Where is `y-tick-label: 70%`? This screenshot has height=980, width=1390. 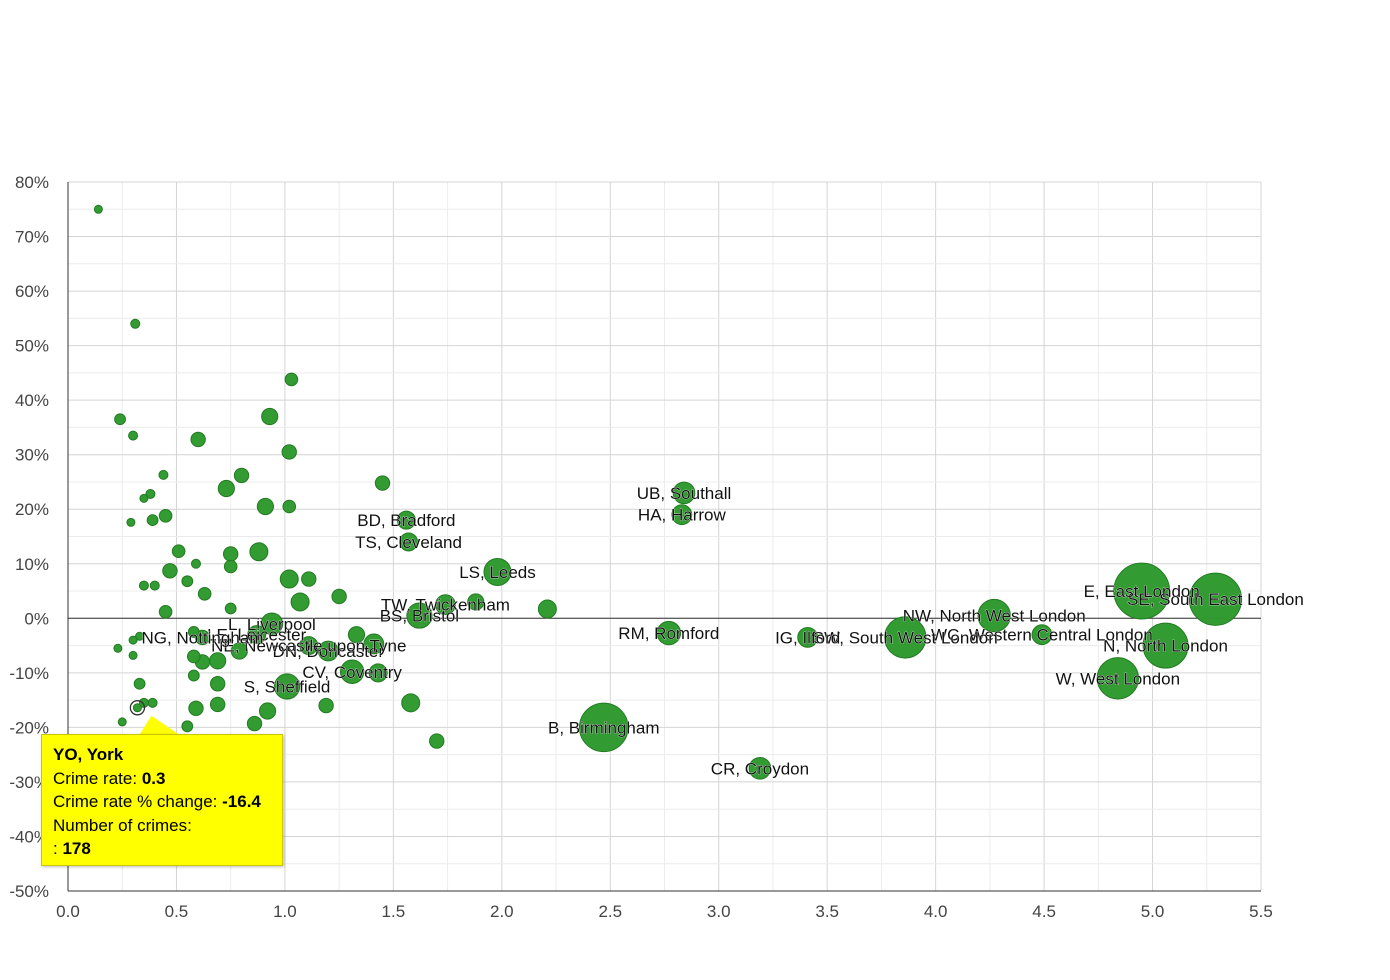
y-tick-label: 70% is located at coordinates (32, 237).